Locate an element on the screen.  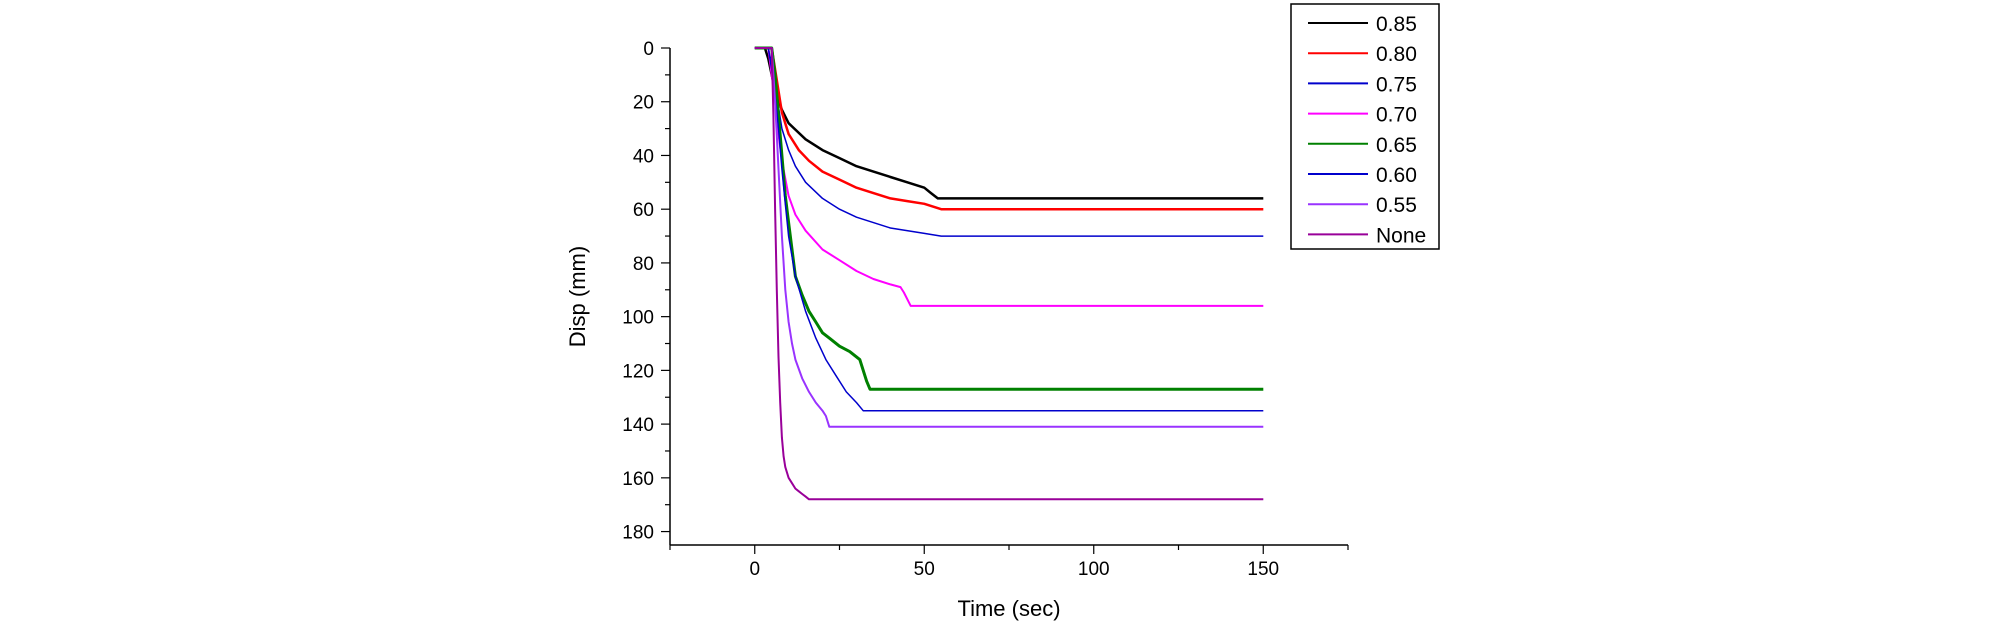
legend-entry: 0.70 is located at coordinates (1396, 115).